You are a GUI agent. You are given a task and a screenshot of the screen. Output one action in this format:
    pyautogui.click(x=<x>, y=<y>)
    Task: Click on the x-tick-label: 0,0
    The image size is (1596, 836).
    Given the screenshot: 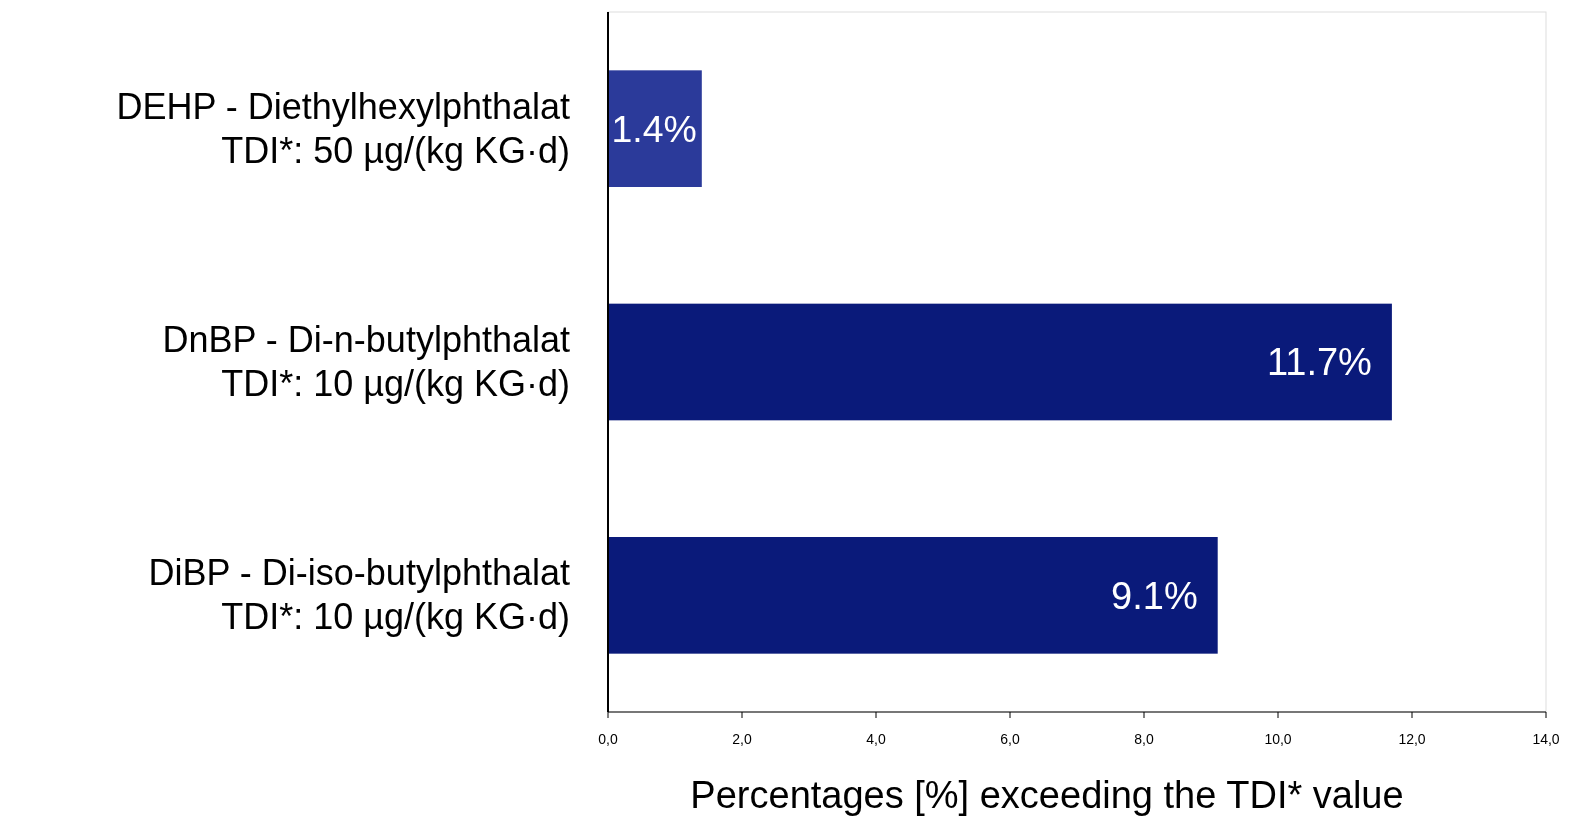 What is the action you would take?
    pyautogui.click(x=608, y=739)
    